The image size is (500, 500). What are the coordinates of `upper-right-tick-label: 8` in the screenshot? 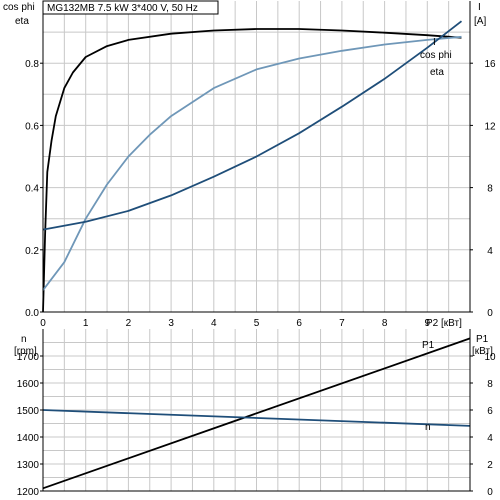 It's located at (490, 189).